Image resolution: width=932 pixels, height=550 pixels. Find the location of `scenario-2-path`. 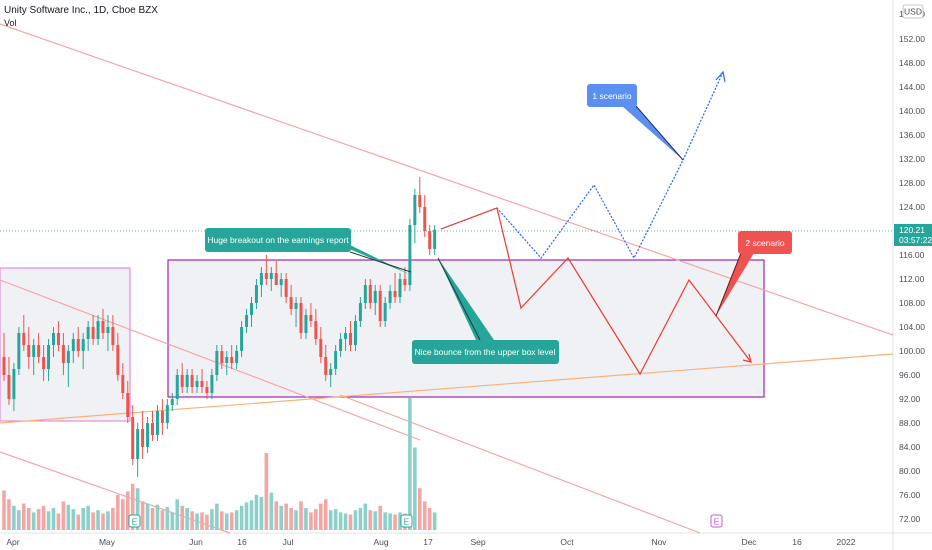

scenario-2-path is located at coordinates (596, 291).